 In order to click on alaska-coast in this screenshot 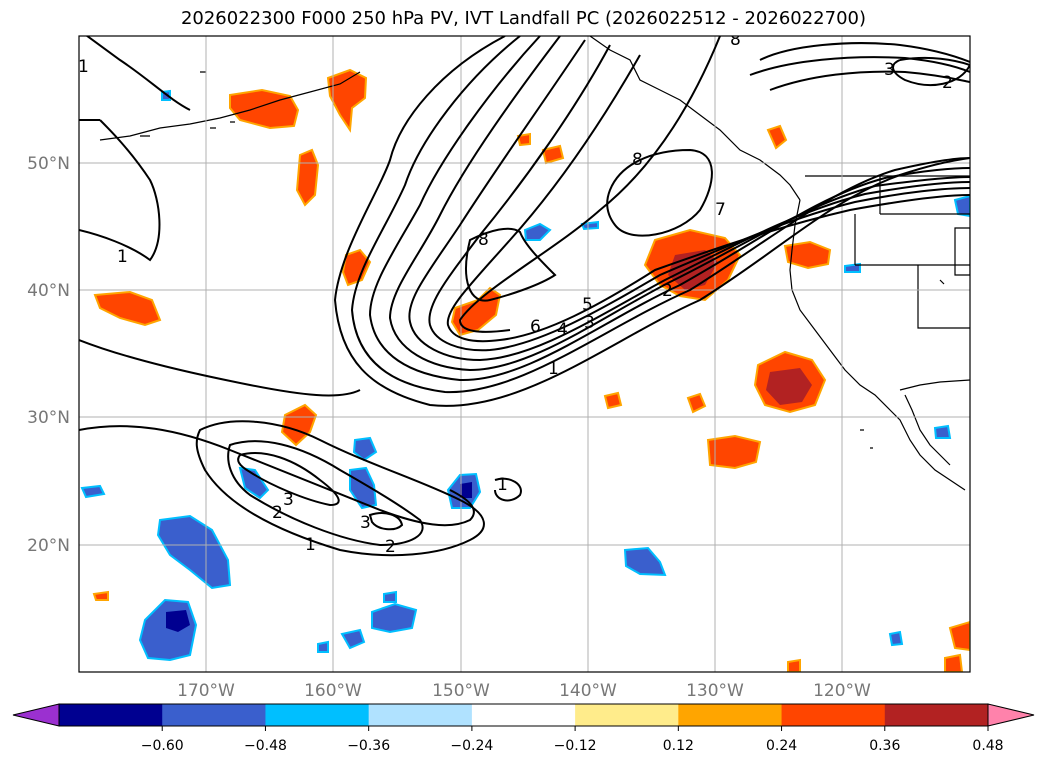, I will do `click(695, 118)`.